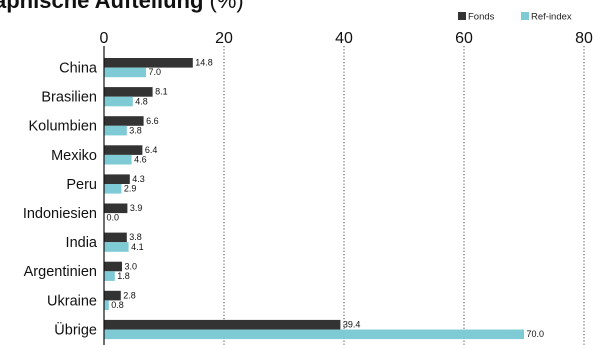 The image size is (603, 345). What do you see at coordinates (152, 121) in the screenshot?
I see `data-label-fonds-kolumbien: 6.6` at bounding box center [152, 121].